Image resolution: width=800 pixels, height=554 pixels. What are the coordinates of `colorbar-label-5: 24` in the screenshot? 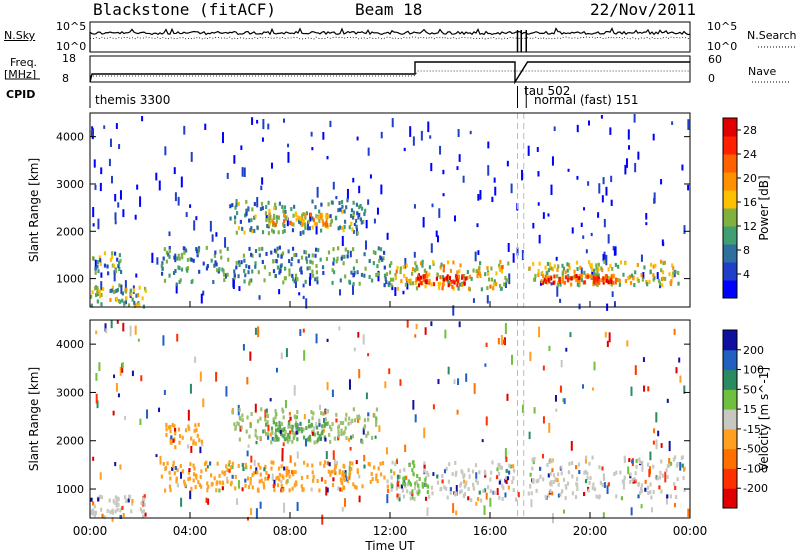 It's located at (750, 154).